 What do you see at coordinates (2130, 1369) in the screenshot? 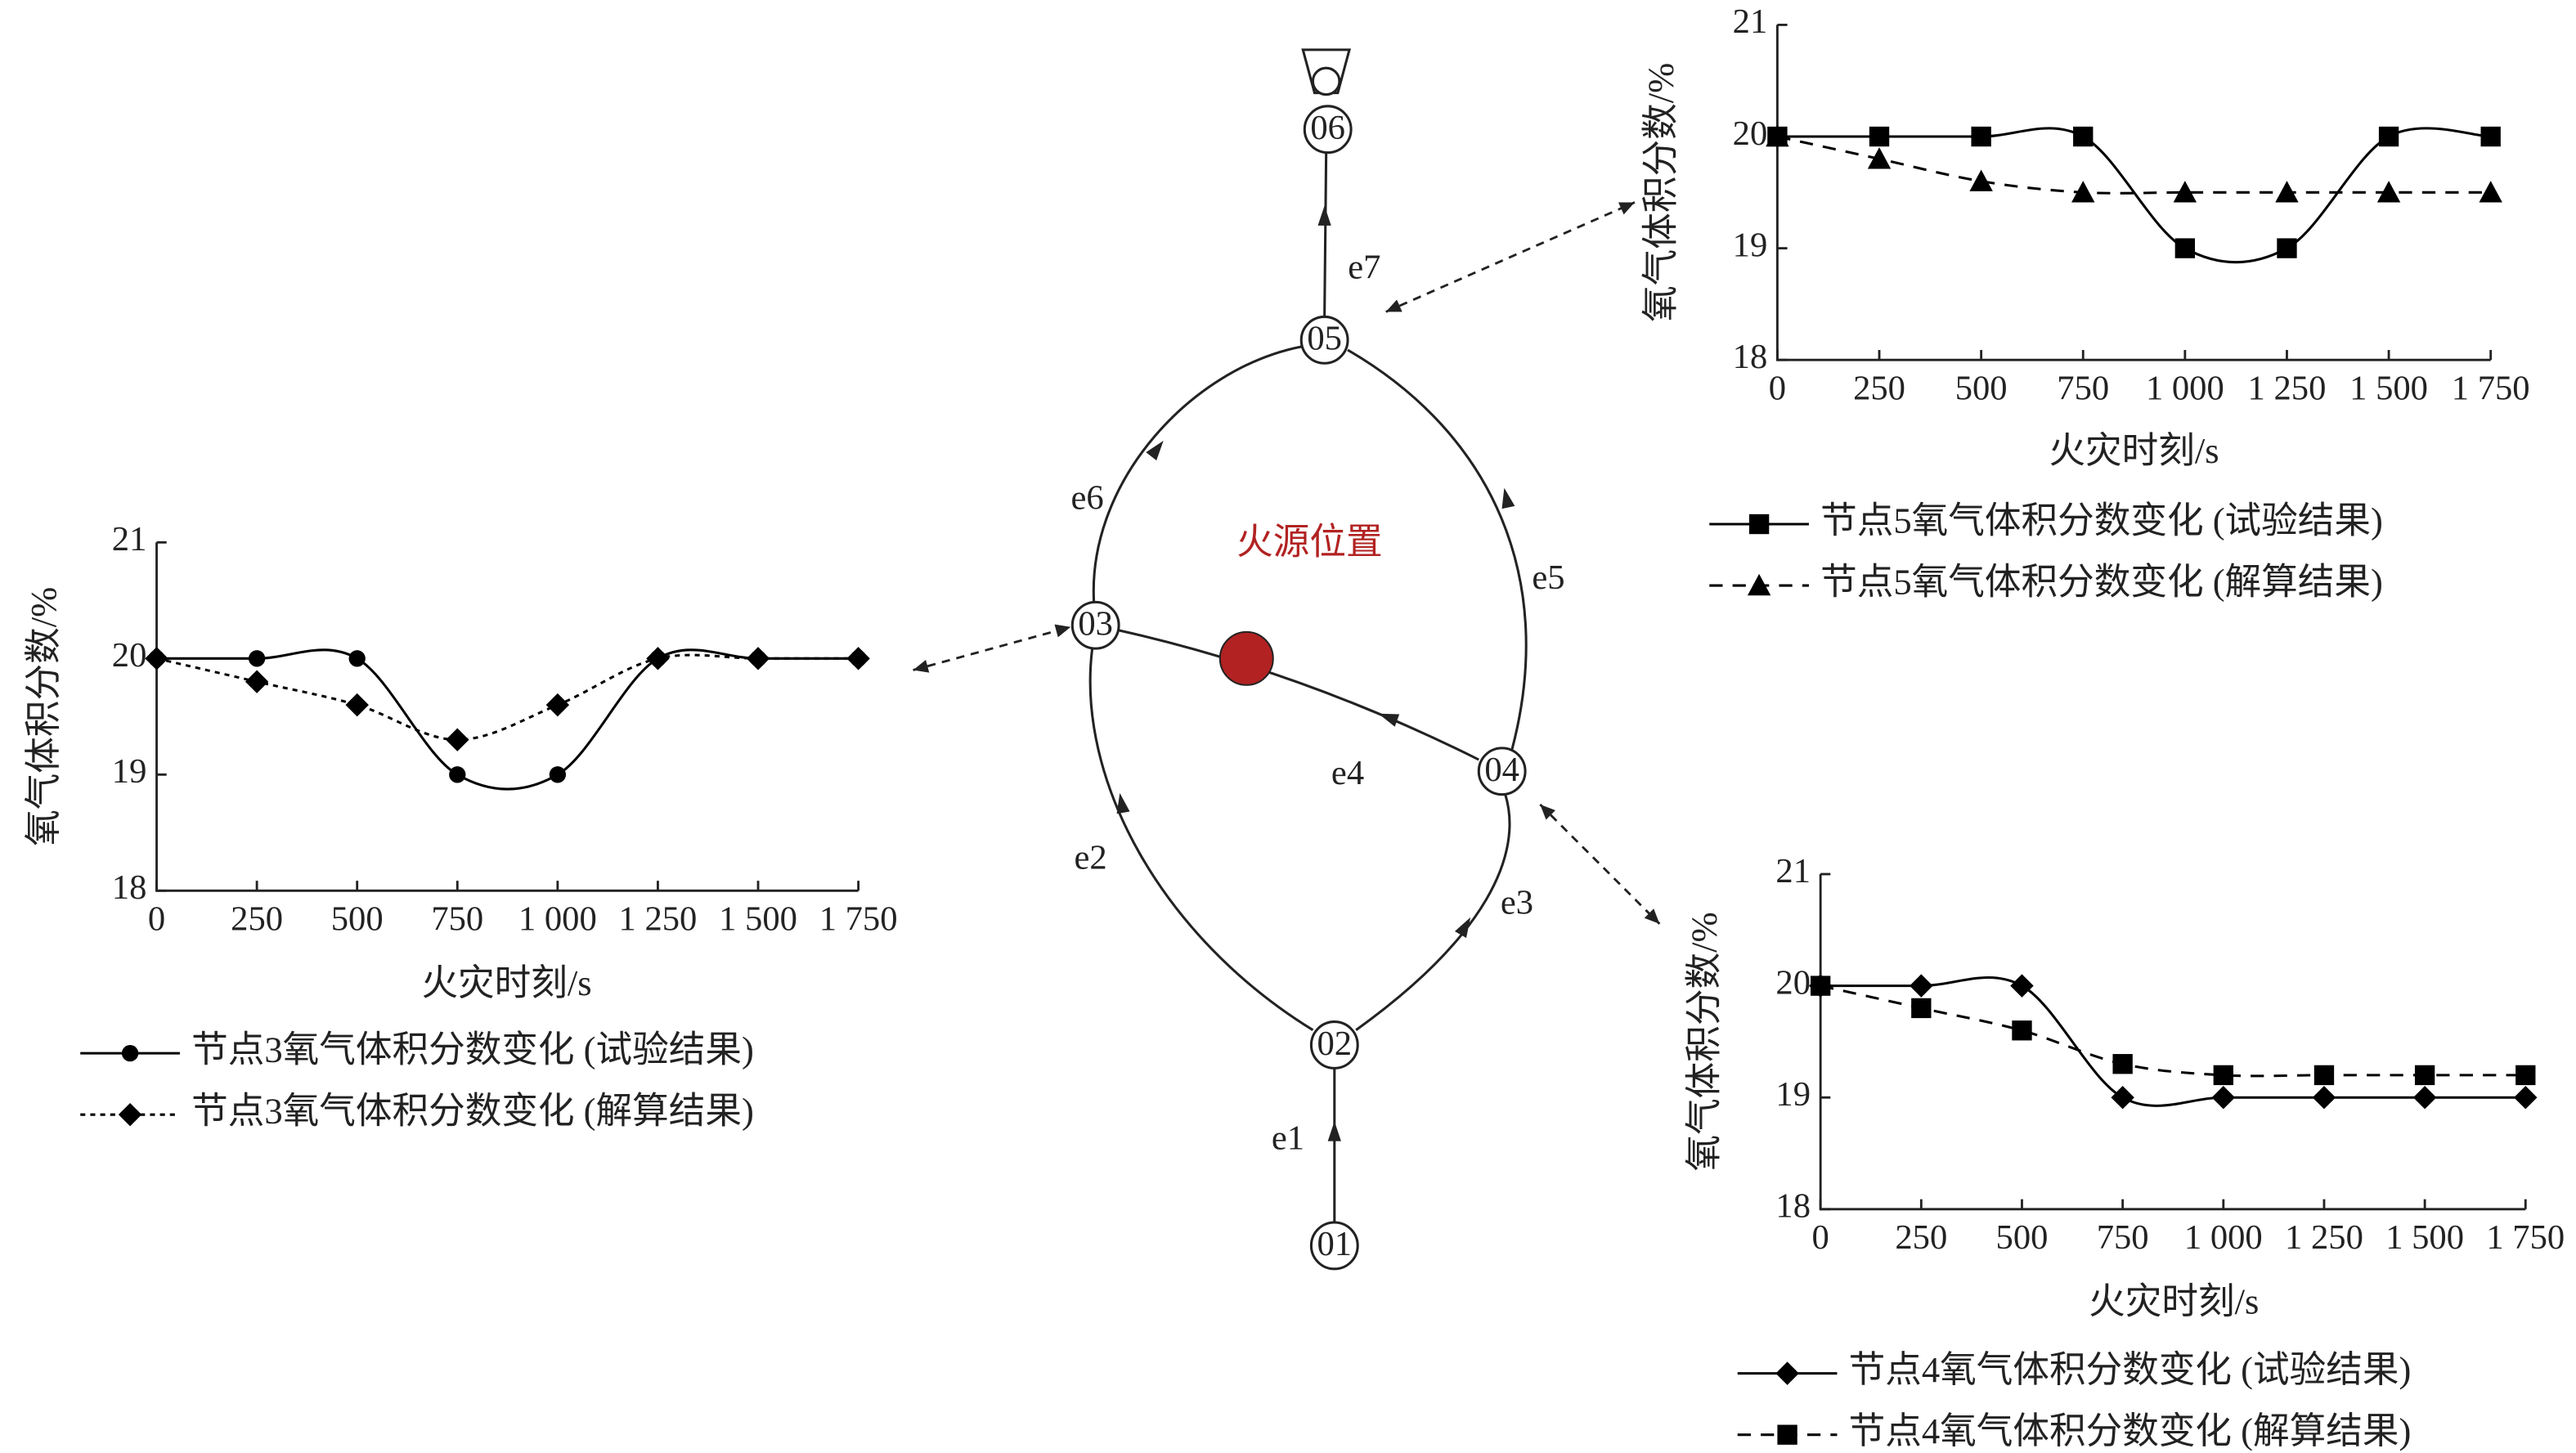
I see `legend-label: 节点4氧气体积分数变化 (试验结果)` at bounding box center [2130, 1369].